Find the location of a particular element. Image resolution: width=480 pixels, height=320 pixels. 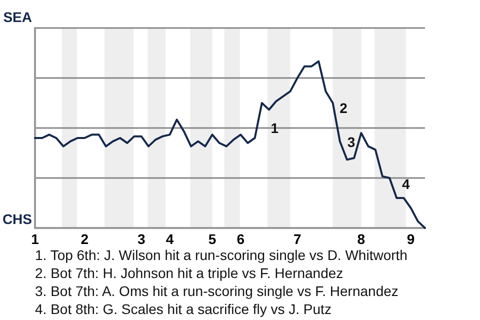

annotation: 3 is located at coordinates (351, 142).